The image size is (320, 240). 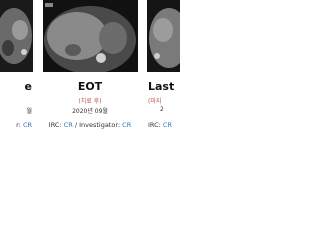 I want to click on panel-irc: IRC: CR, so click(x=160, y=125).